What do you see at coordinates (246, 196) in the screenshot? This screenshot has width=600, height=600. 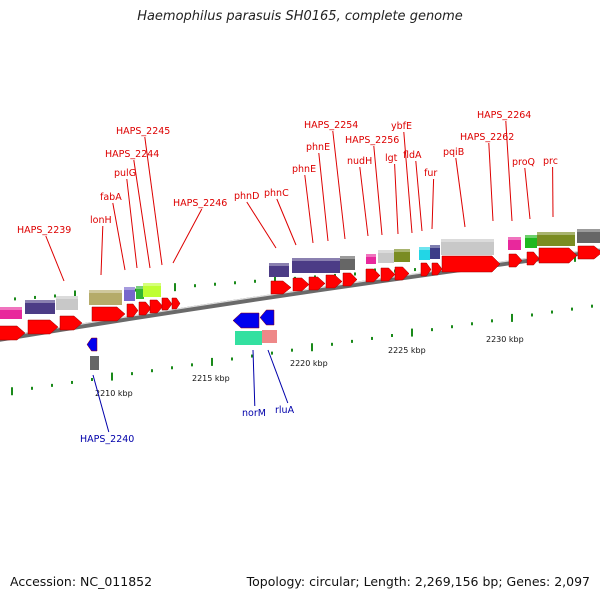 I see `gene-label: phnD` at bounding box center [246, 196].